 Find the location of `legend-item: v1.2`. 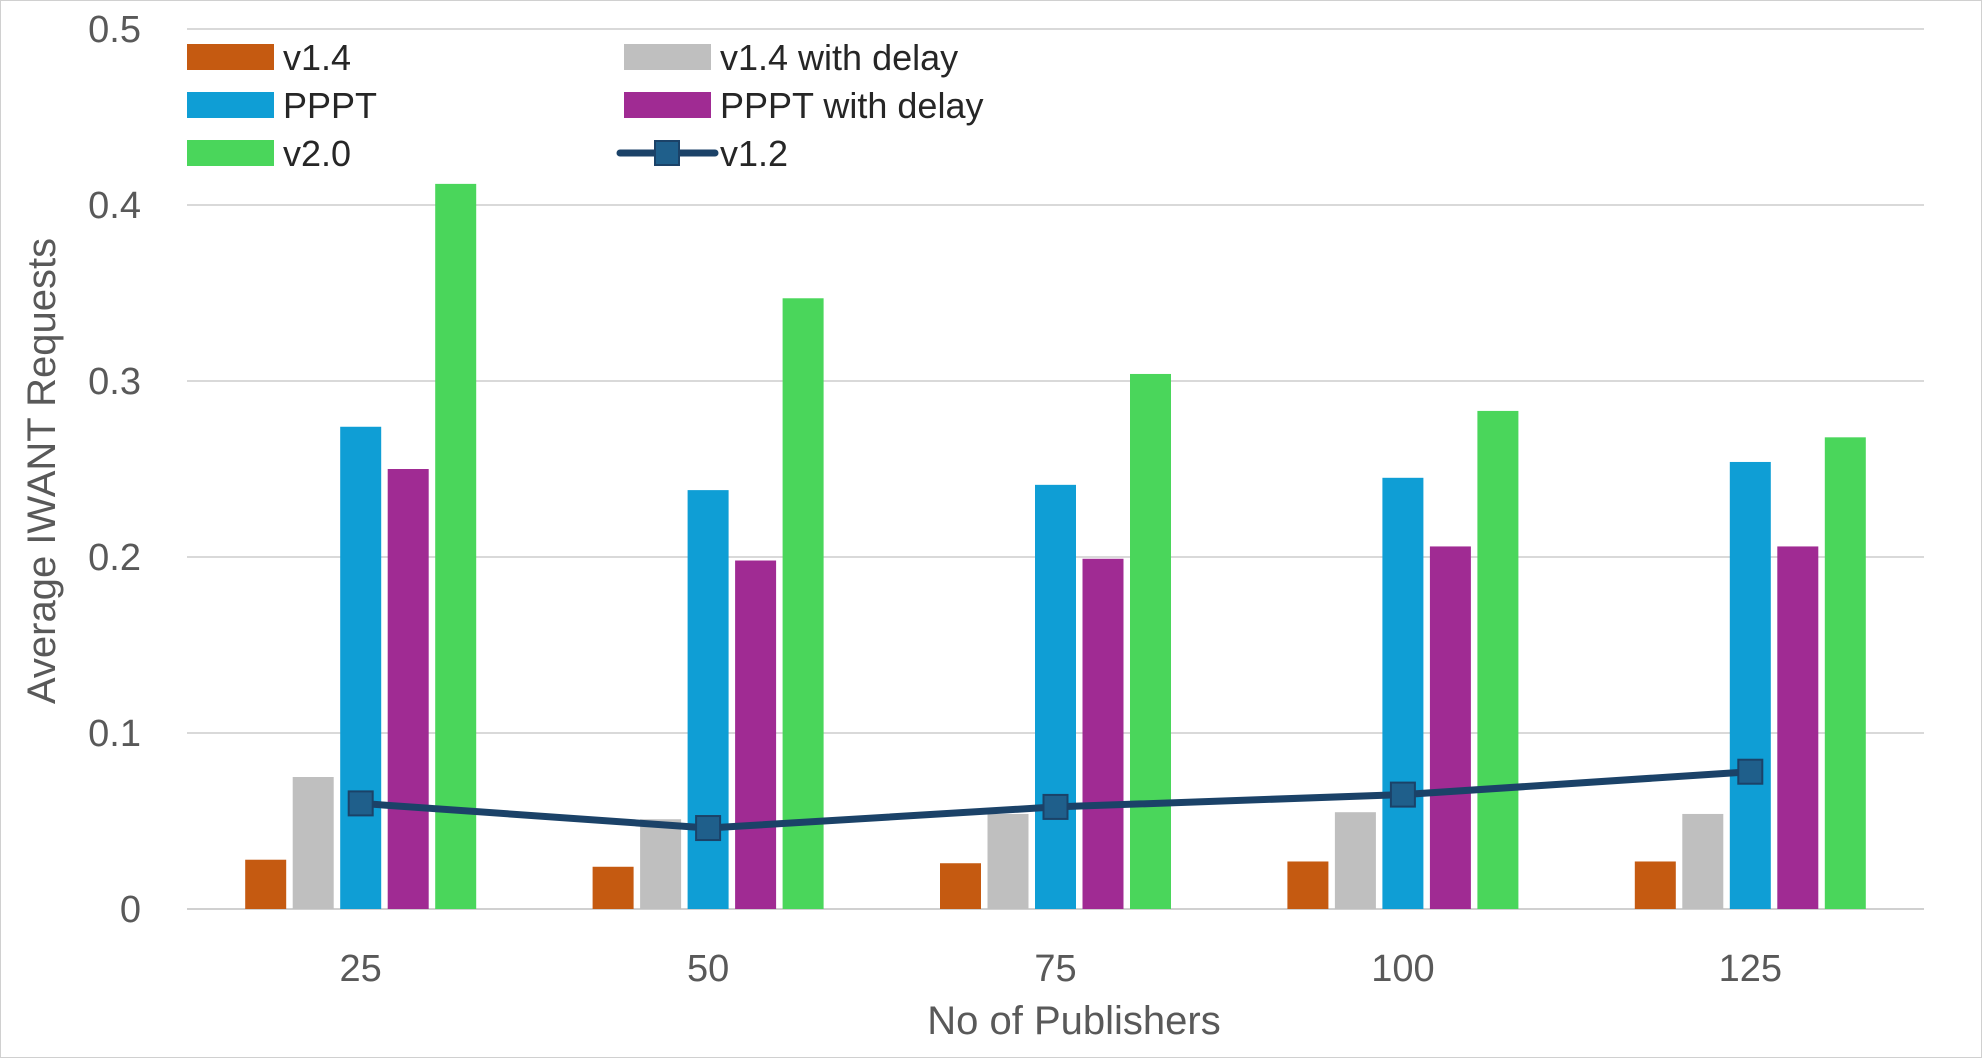

legend-item: v1.2 is located at coordinates (702, 153).